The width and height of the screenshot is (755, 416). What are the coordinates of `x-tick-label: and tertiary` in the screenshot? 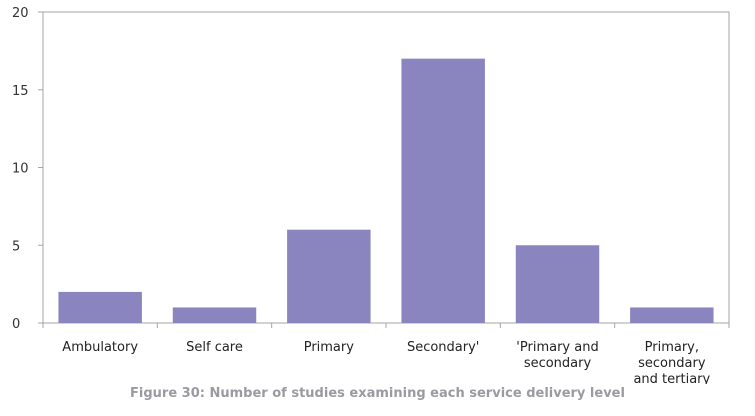 It's located at (671, 378).